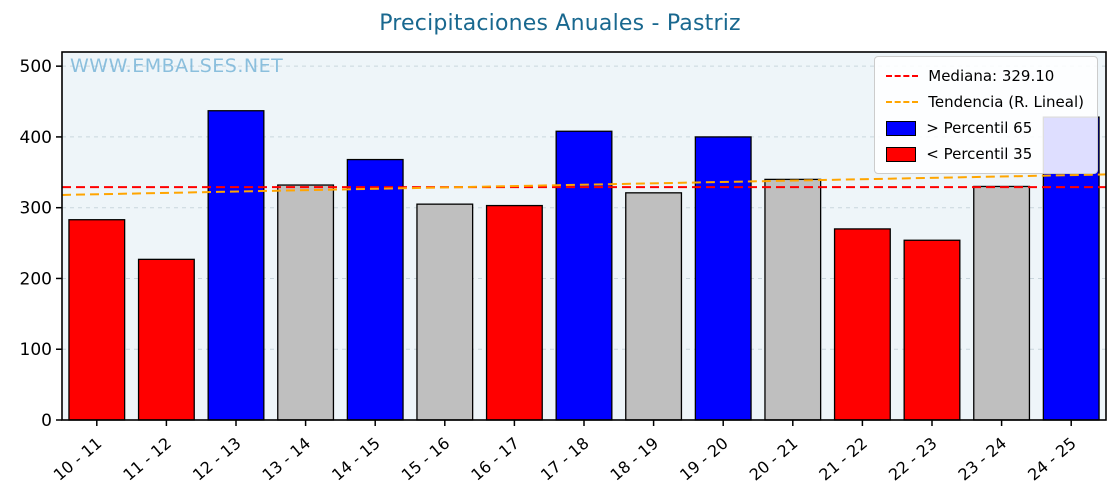  Describe the element at coordinates (843, 459) in the screenshot. I see `x-tick-label-11: 21 - 22` at that location.